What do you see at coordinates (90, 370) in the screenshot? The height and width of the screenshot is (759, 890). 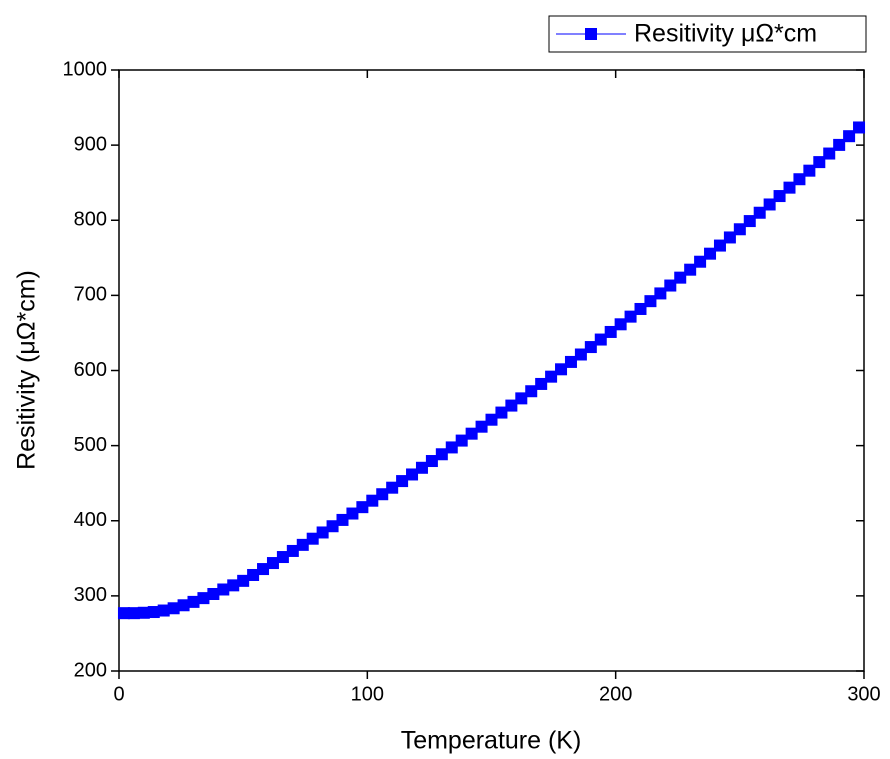 I see `y-tick-label: 600` at bounding box center [90, 370].